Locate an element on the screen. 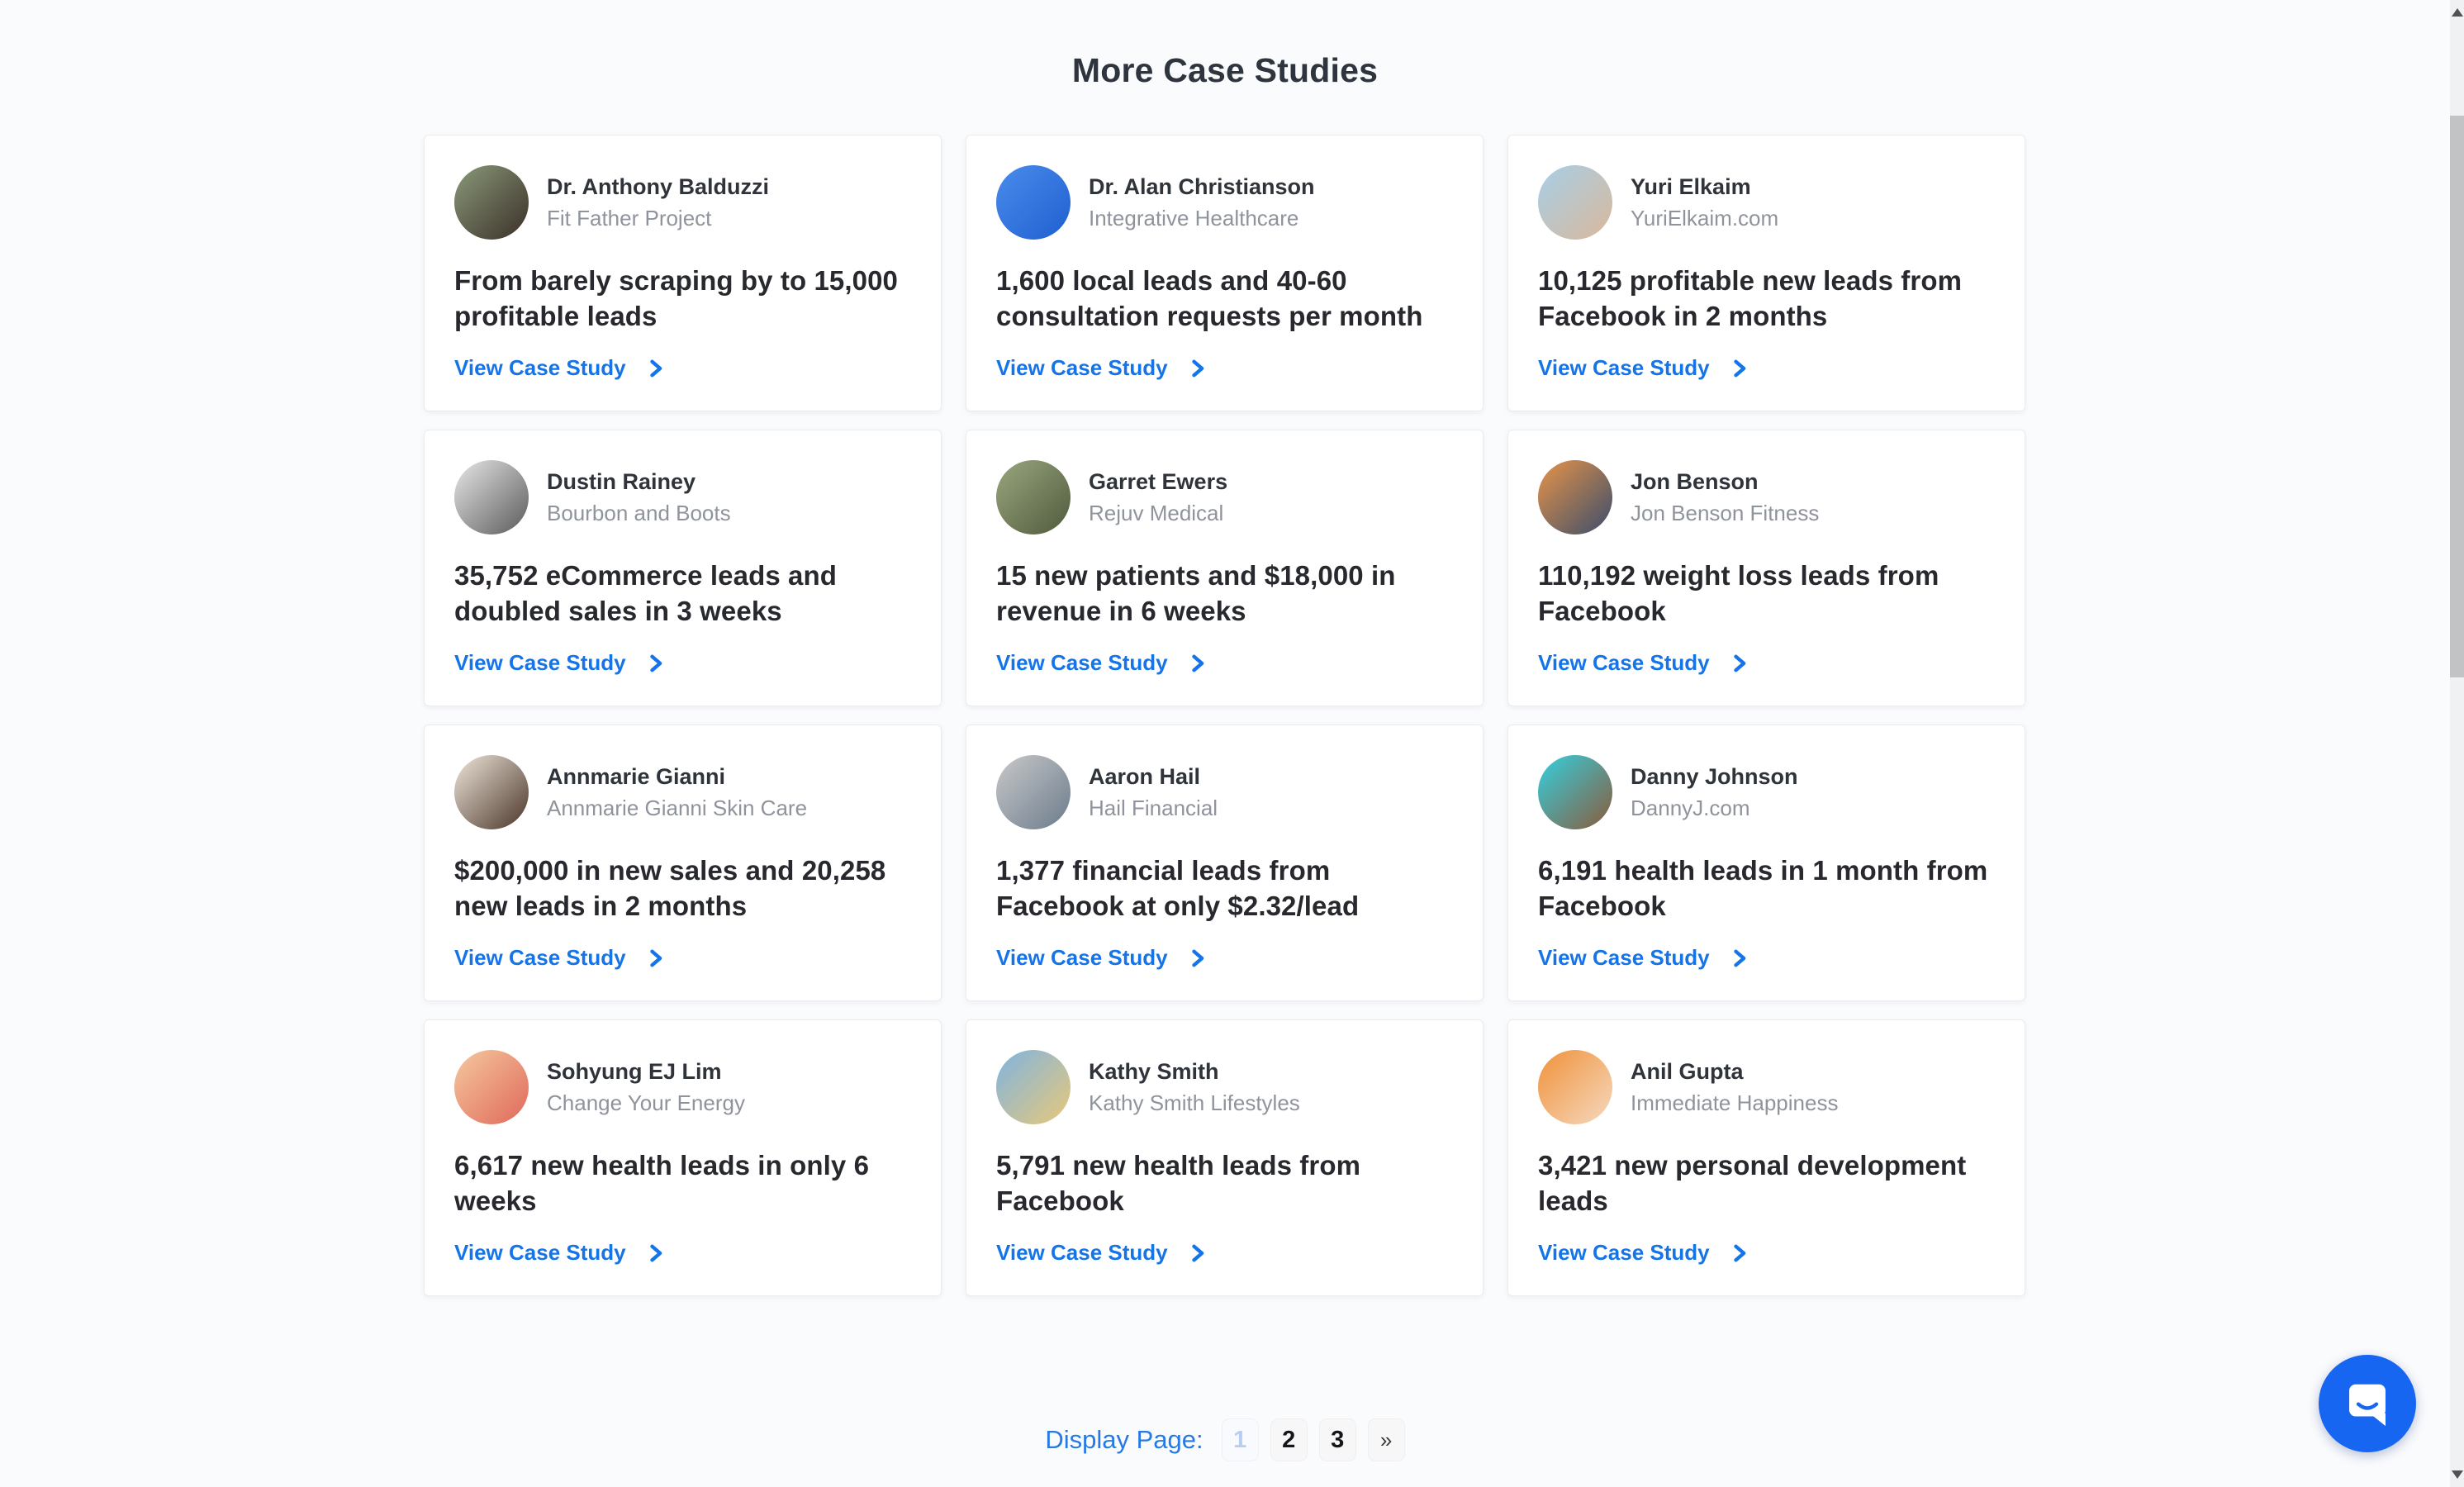 This screenshot has width=2464, height=1487. scrollbar-thumb is located at coordinates (2457, 396).